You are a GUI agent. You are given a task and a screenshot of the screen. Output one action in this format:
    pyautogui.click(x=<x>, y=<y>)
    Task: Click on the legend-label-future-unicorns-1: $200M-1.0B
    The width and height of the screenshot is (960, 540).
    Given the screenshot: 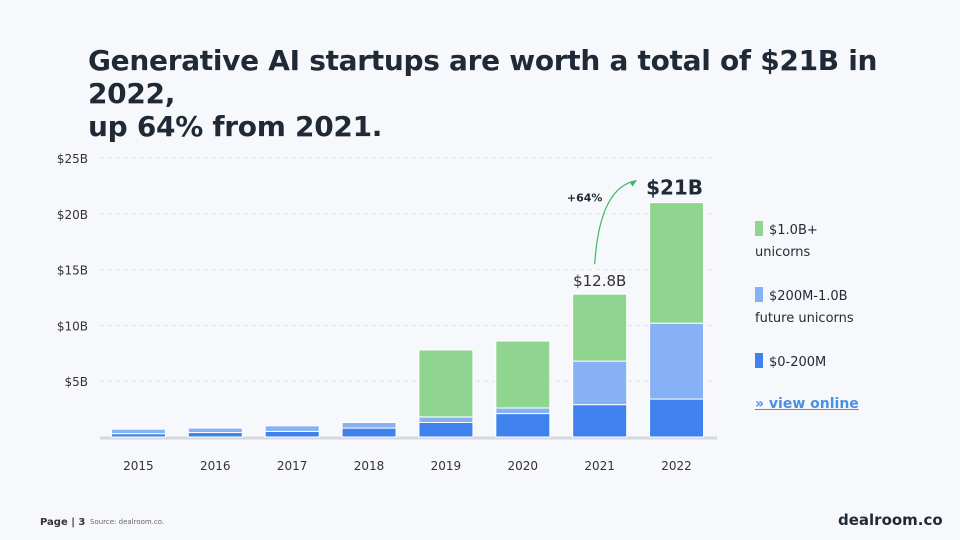 What is the action you would take?
    pyautogui.click(x=808, y=296)
    